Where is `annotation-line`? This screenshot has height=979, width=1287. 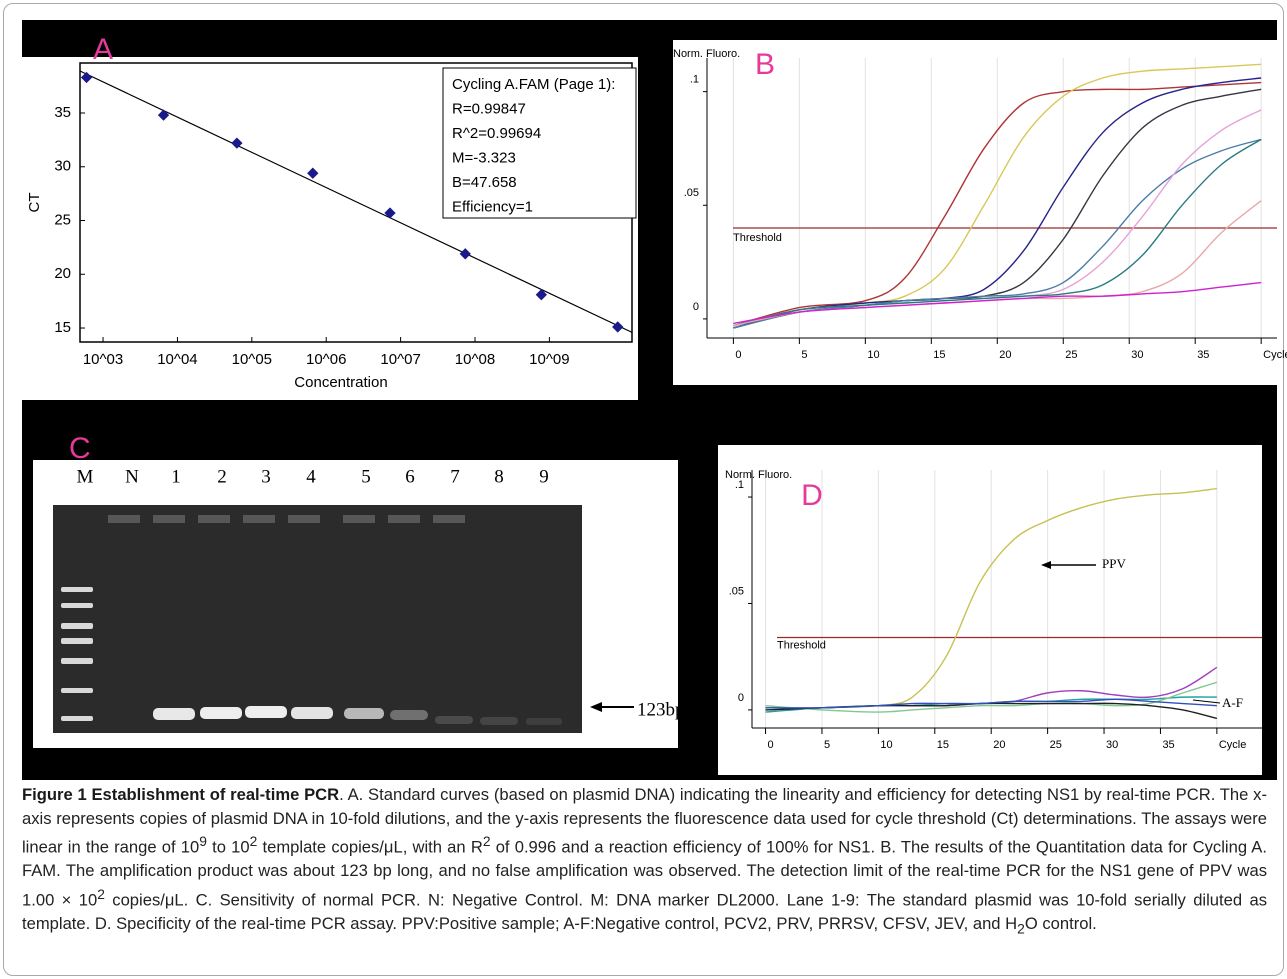 annotation-line is located at coordinates (1206, 701).